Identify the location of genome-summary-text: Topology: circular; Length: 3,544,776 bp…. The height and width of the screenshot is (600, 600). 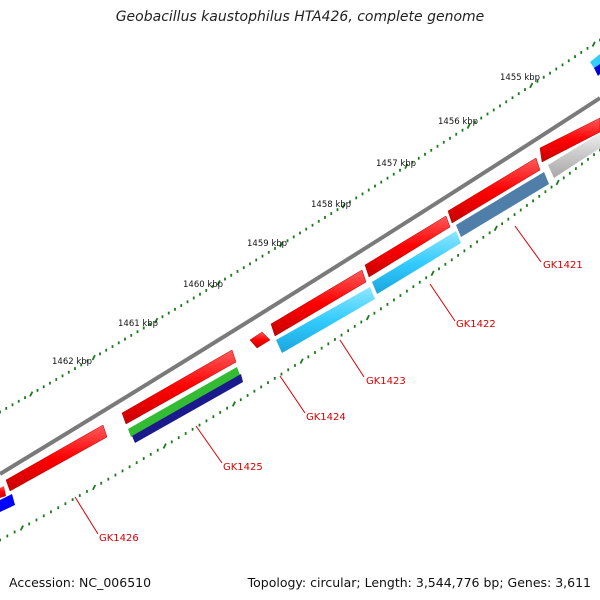
(419, 582).